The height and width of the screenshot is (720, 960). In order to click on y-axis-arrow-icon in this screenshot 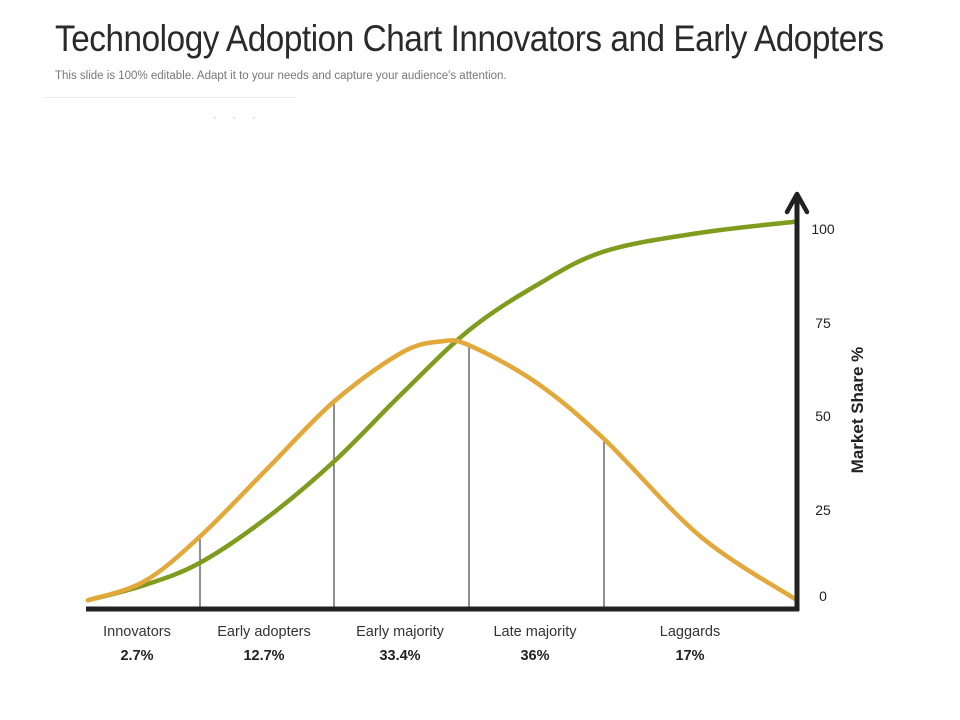, I will do `click(797, 203)`.